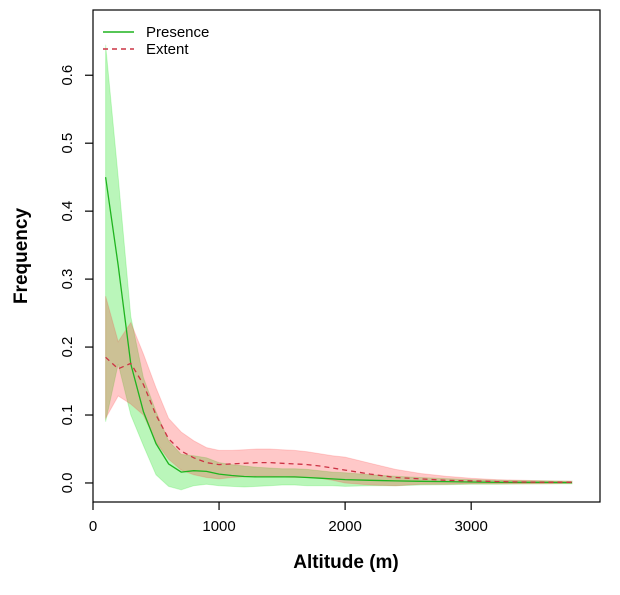 The width and height of the screenshot is (620, 595). What do you see at coordinates (67, 415) in the screenshot?
I see `y-tick-label: 0.1` at bounding box center [67, 415].